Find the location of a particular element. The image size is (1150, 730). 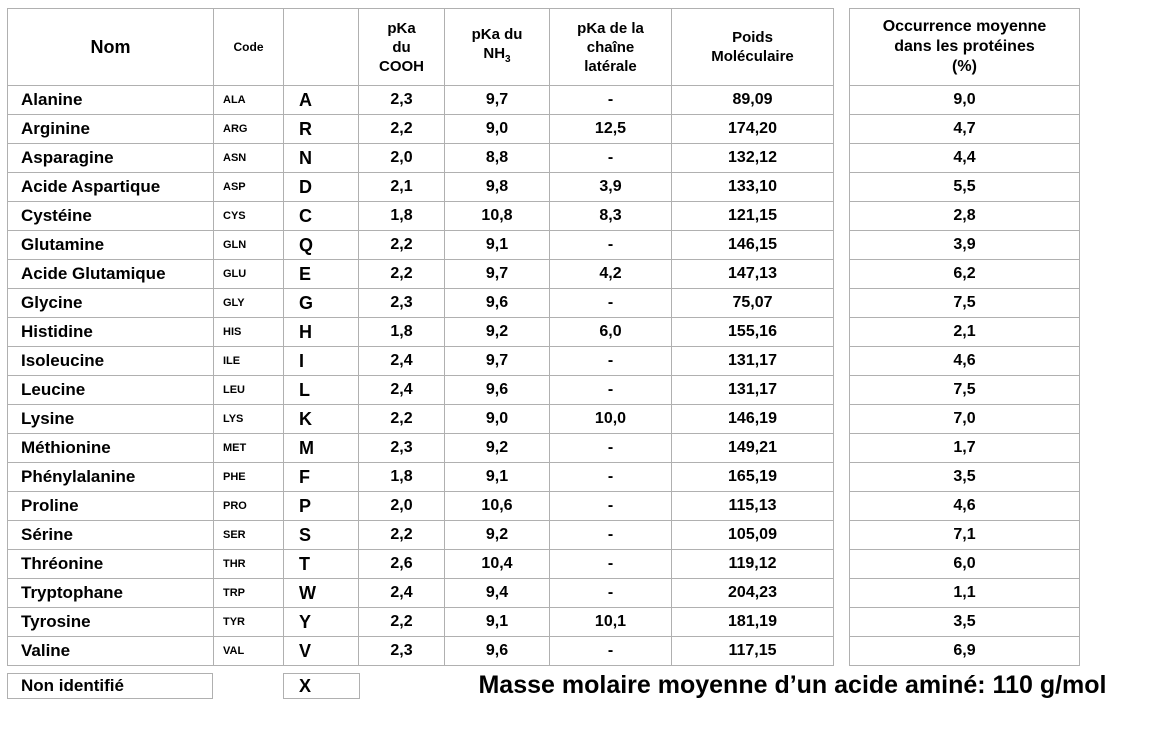

cell-letter: K is located at coordinates (321, 419).